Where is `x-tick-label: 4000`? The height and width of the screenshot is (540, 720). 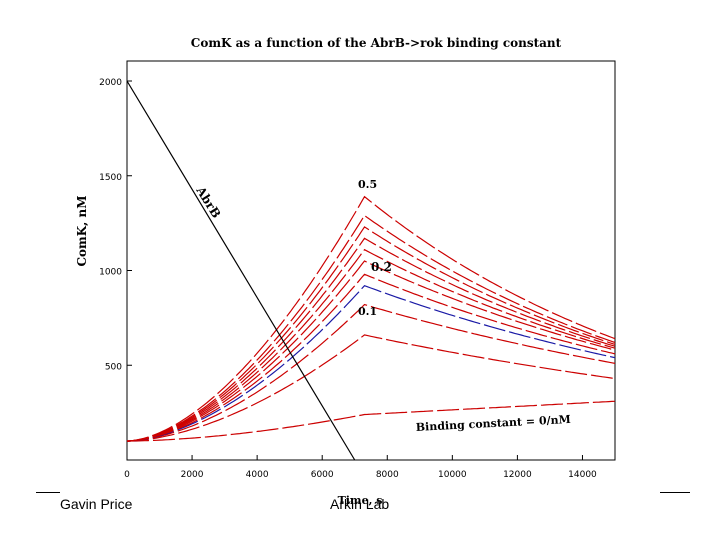 x-tick-label: 4000 is located at coordinates (257, 475).